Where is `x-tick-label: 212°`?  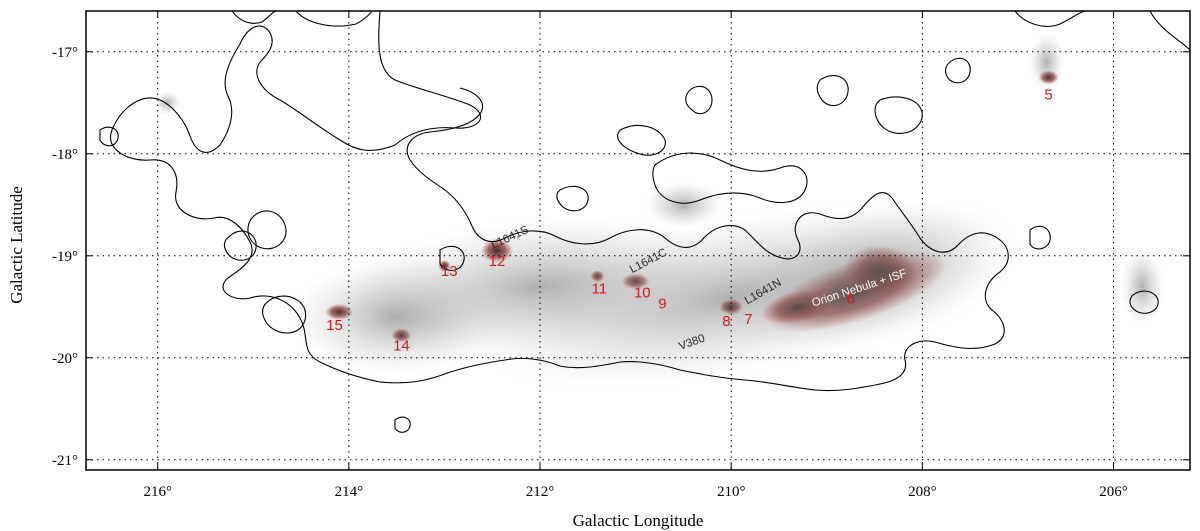 x-tick-label: 212° is located at coordinates (540, 492).